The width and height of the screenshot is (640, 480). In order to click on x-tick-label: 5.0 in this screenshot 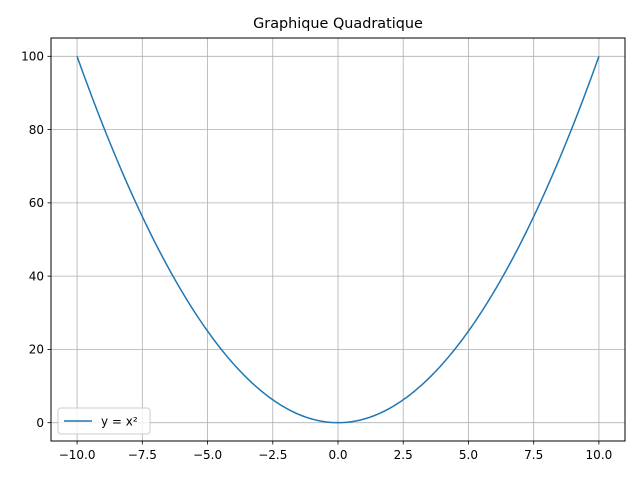, I will do `click(468, 455)`.